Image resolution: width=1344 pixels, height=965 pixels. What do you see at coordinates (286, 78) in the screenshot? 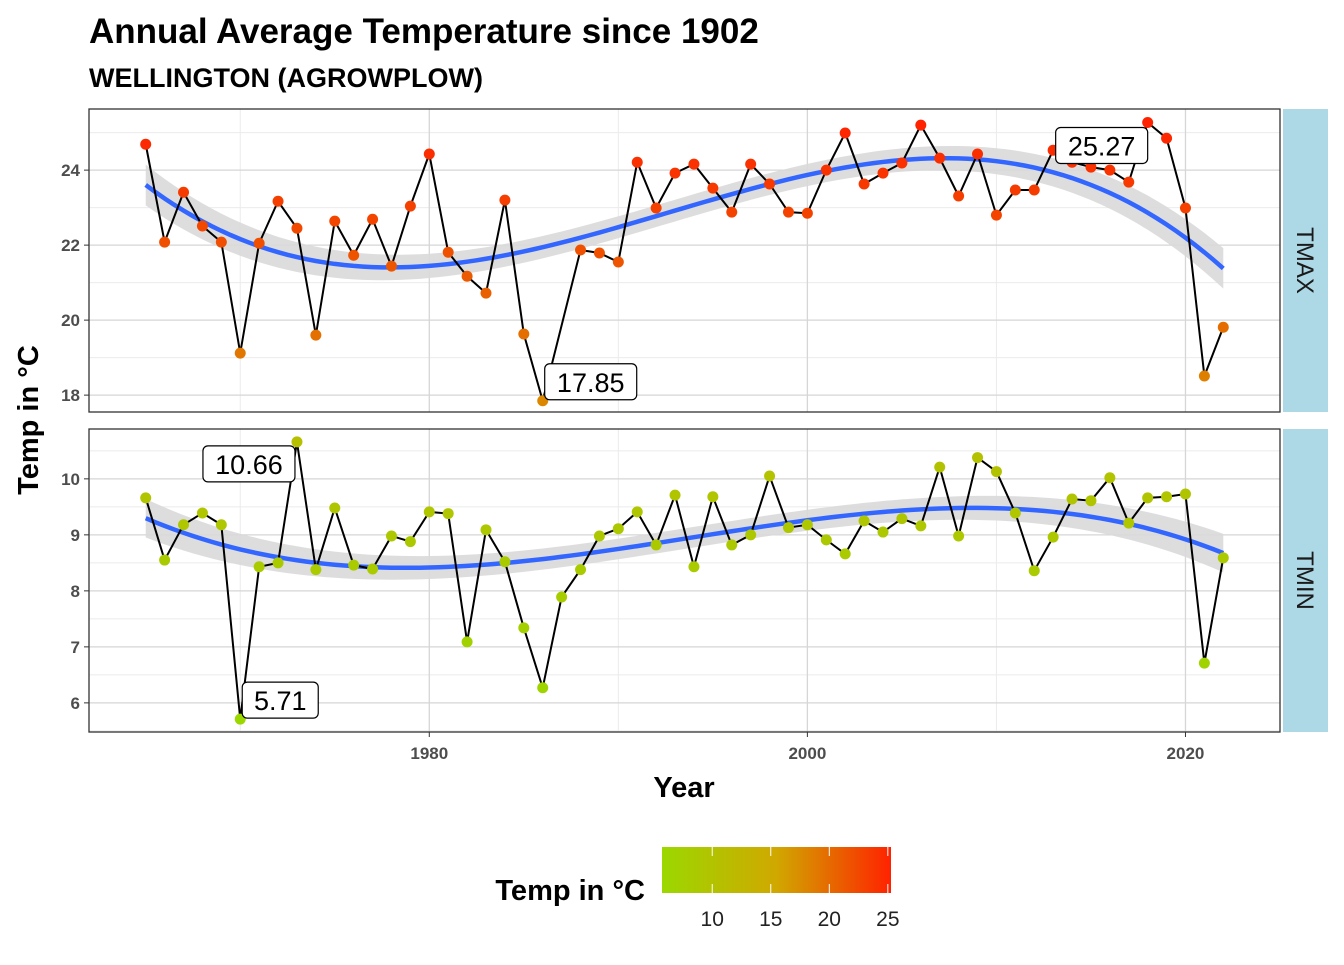
I see `chart-subtitle: WELLINGTON (AGROWPLOW)` at bounding box center [286, 78].